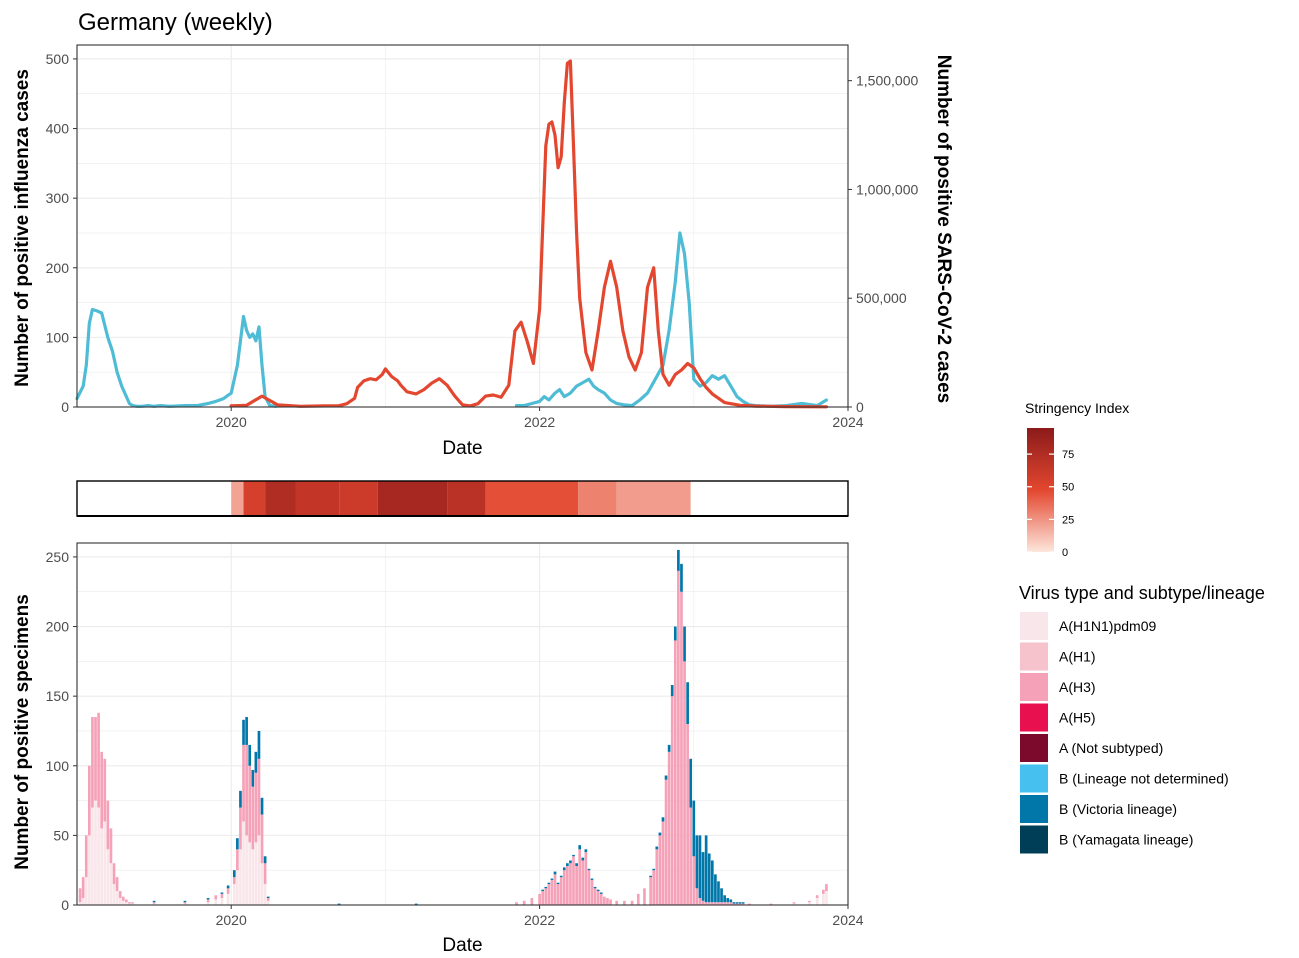  What do you see at coordinates (1144, 779) in the screenshot?
I see `legend-label: B (Lineage not determined)` at bounding box center [1144, 779].